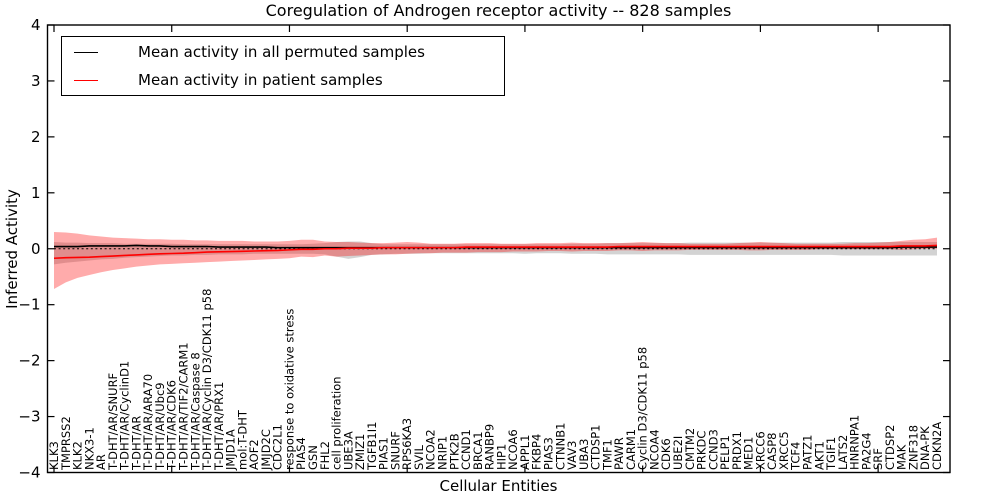  I want to click on x-tick-label: JMJD2C, so click(266, 450).